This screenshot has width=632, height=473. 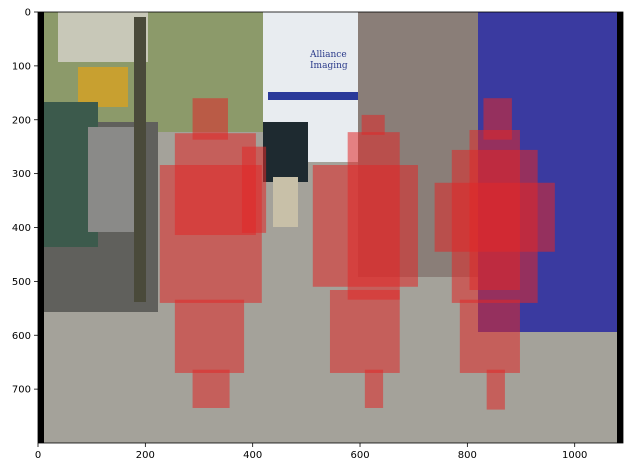 What do you see at coordinates (21, 228) in the screenshot?
I see `y-tick-label: 400` at bounding box center [21, 228].